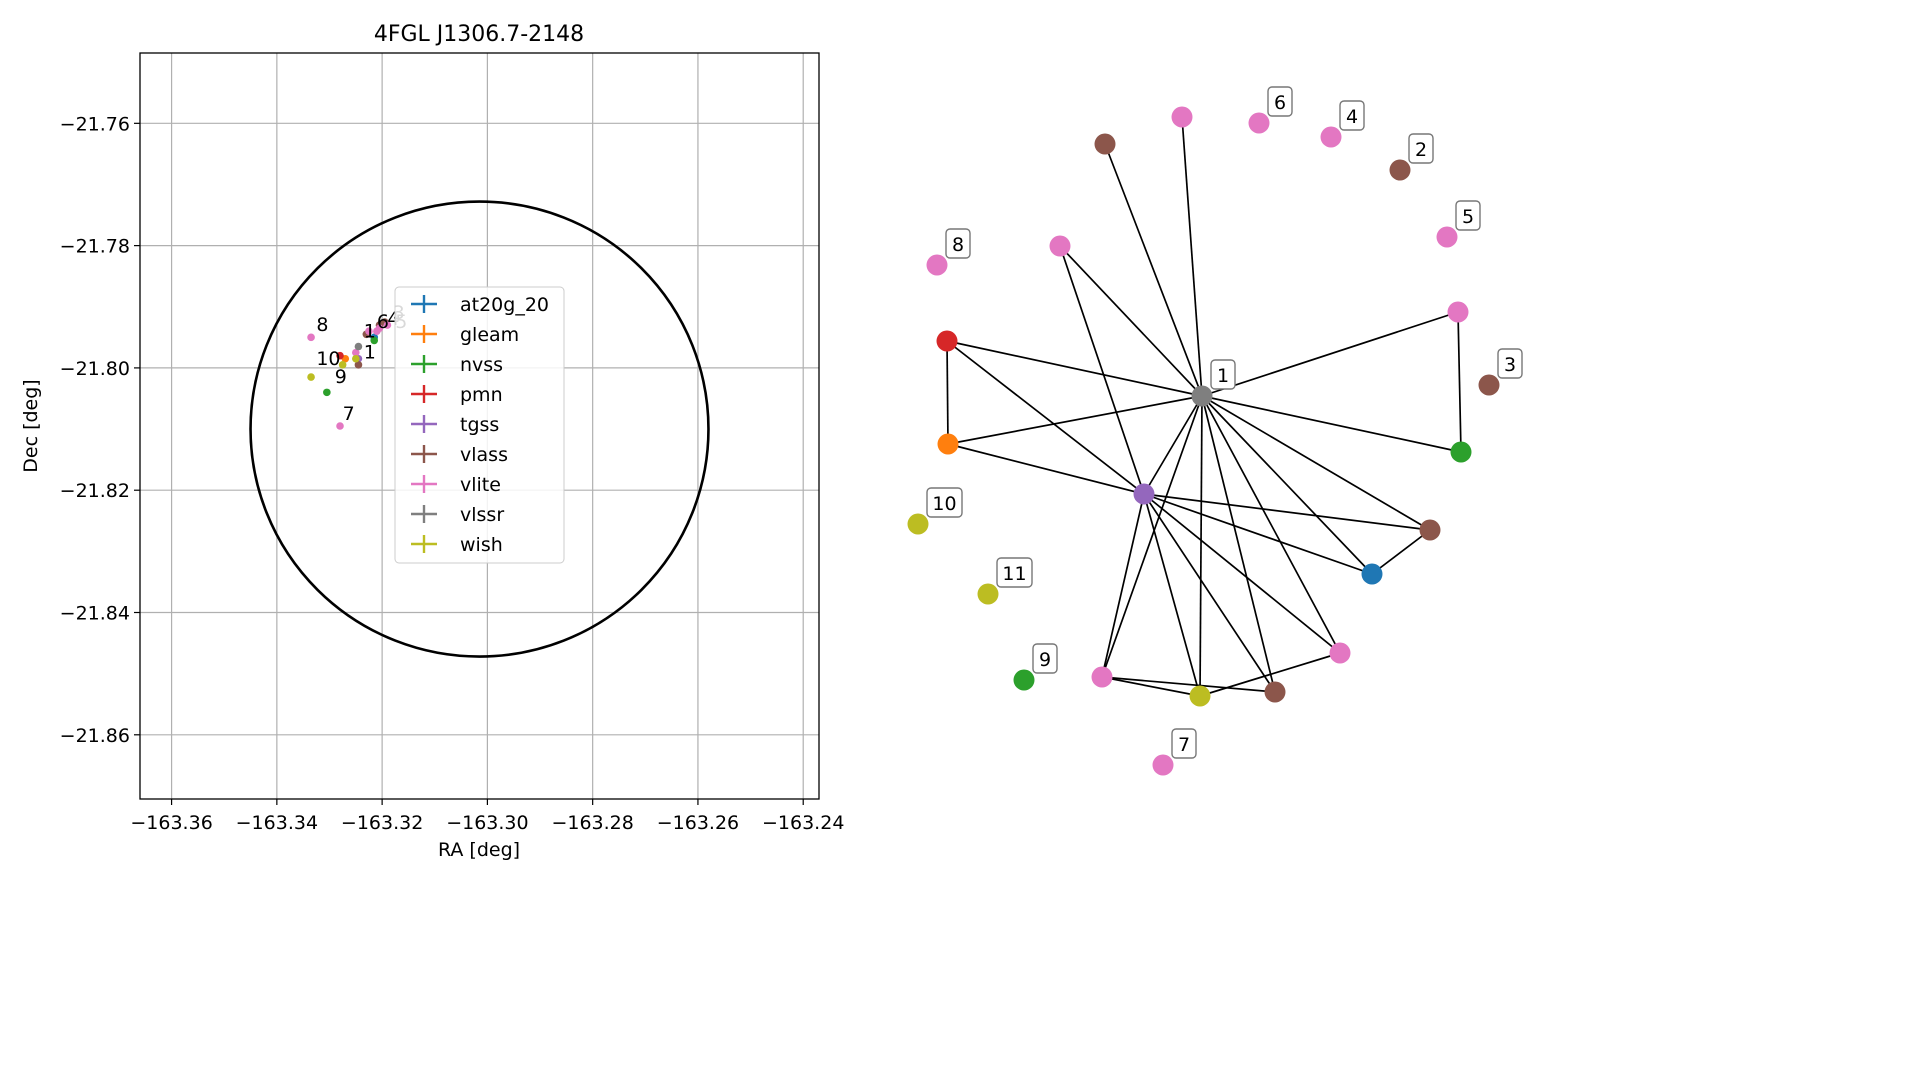 Image resolution: width=1919 pixels, height=1080 pixels. Describe the element at coordinates (358, 346) in the screenshot. I see `data-point-vlssr` at that location.